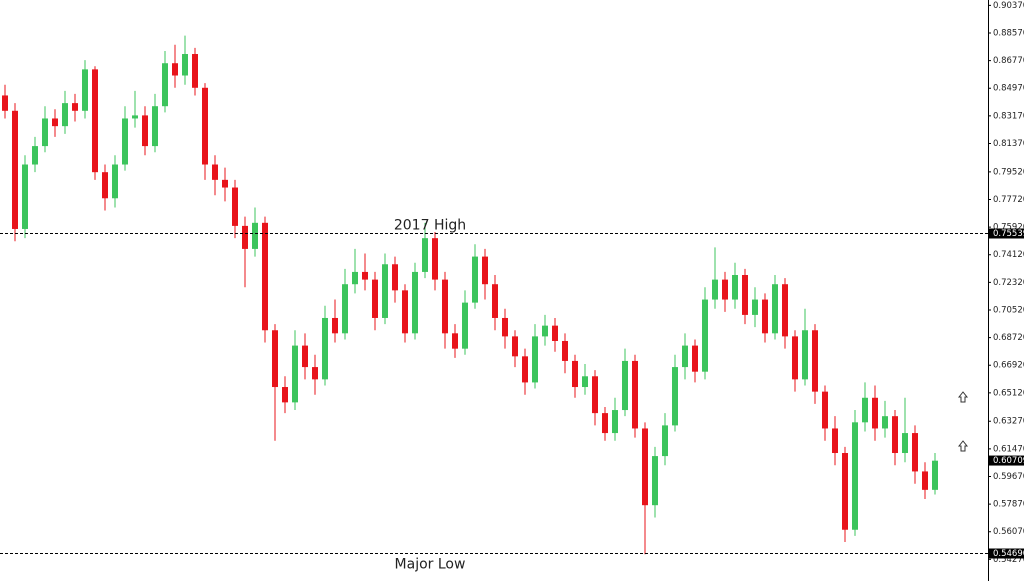  I want to click on level-annotation: 2017 High, so click(430, 226).